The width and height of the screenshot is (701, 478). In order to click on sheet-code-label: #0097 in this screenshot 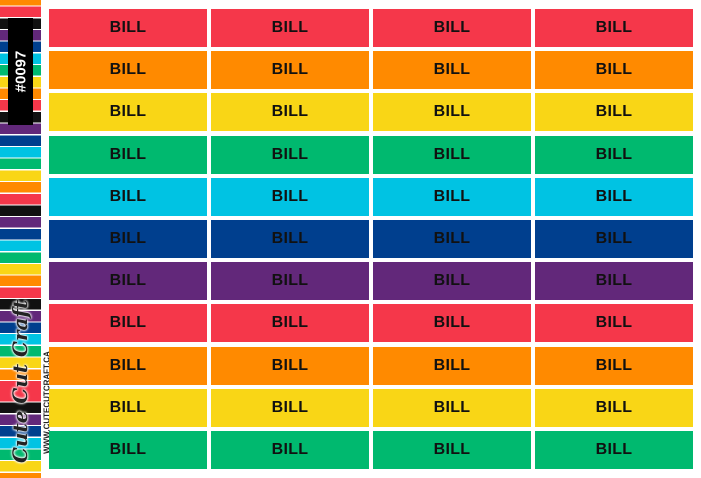, I will do `click(20, 71)`.